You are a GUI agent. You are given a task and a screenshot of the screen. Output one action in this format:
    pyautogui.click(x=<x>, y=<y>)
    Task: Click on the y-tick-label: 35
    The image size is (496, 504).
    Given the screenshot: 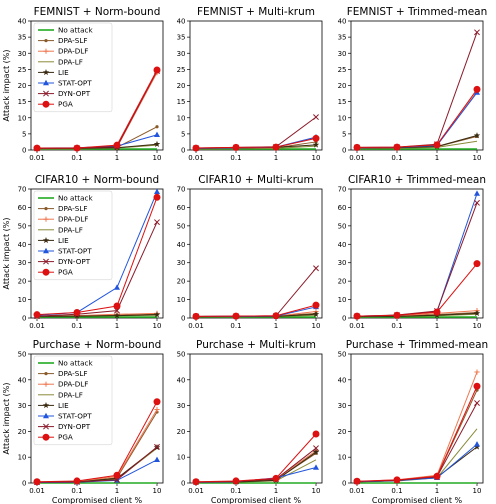 What is the action you would take?
    pyautogui.click(x=22, y=38)
    